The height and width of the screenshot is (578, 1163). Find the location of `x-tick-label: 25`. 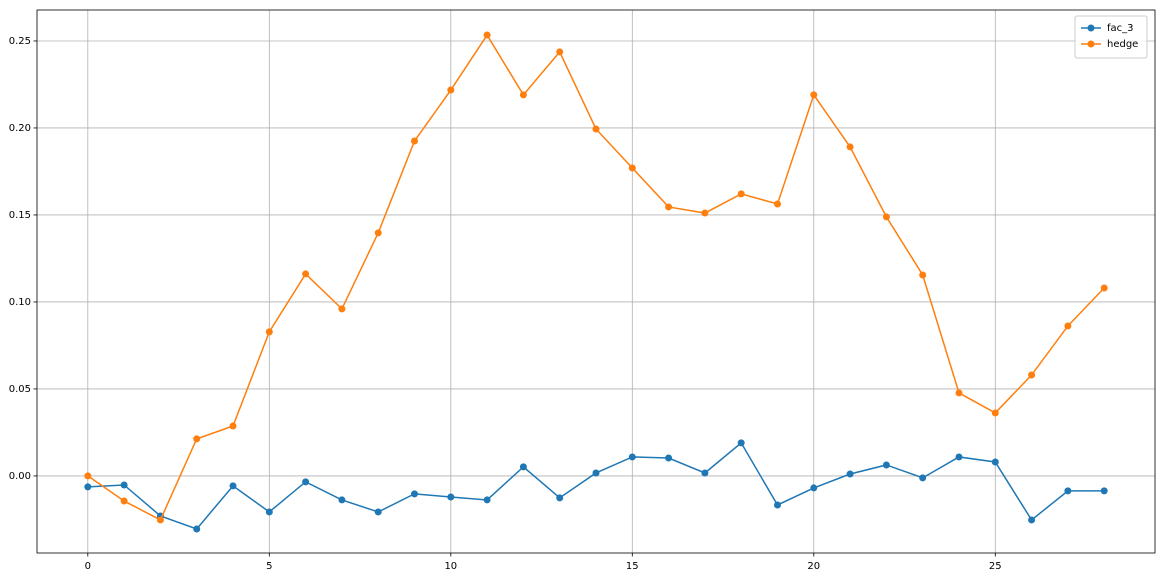

x-tick-label: 25 is located at coordinates (995, 566).